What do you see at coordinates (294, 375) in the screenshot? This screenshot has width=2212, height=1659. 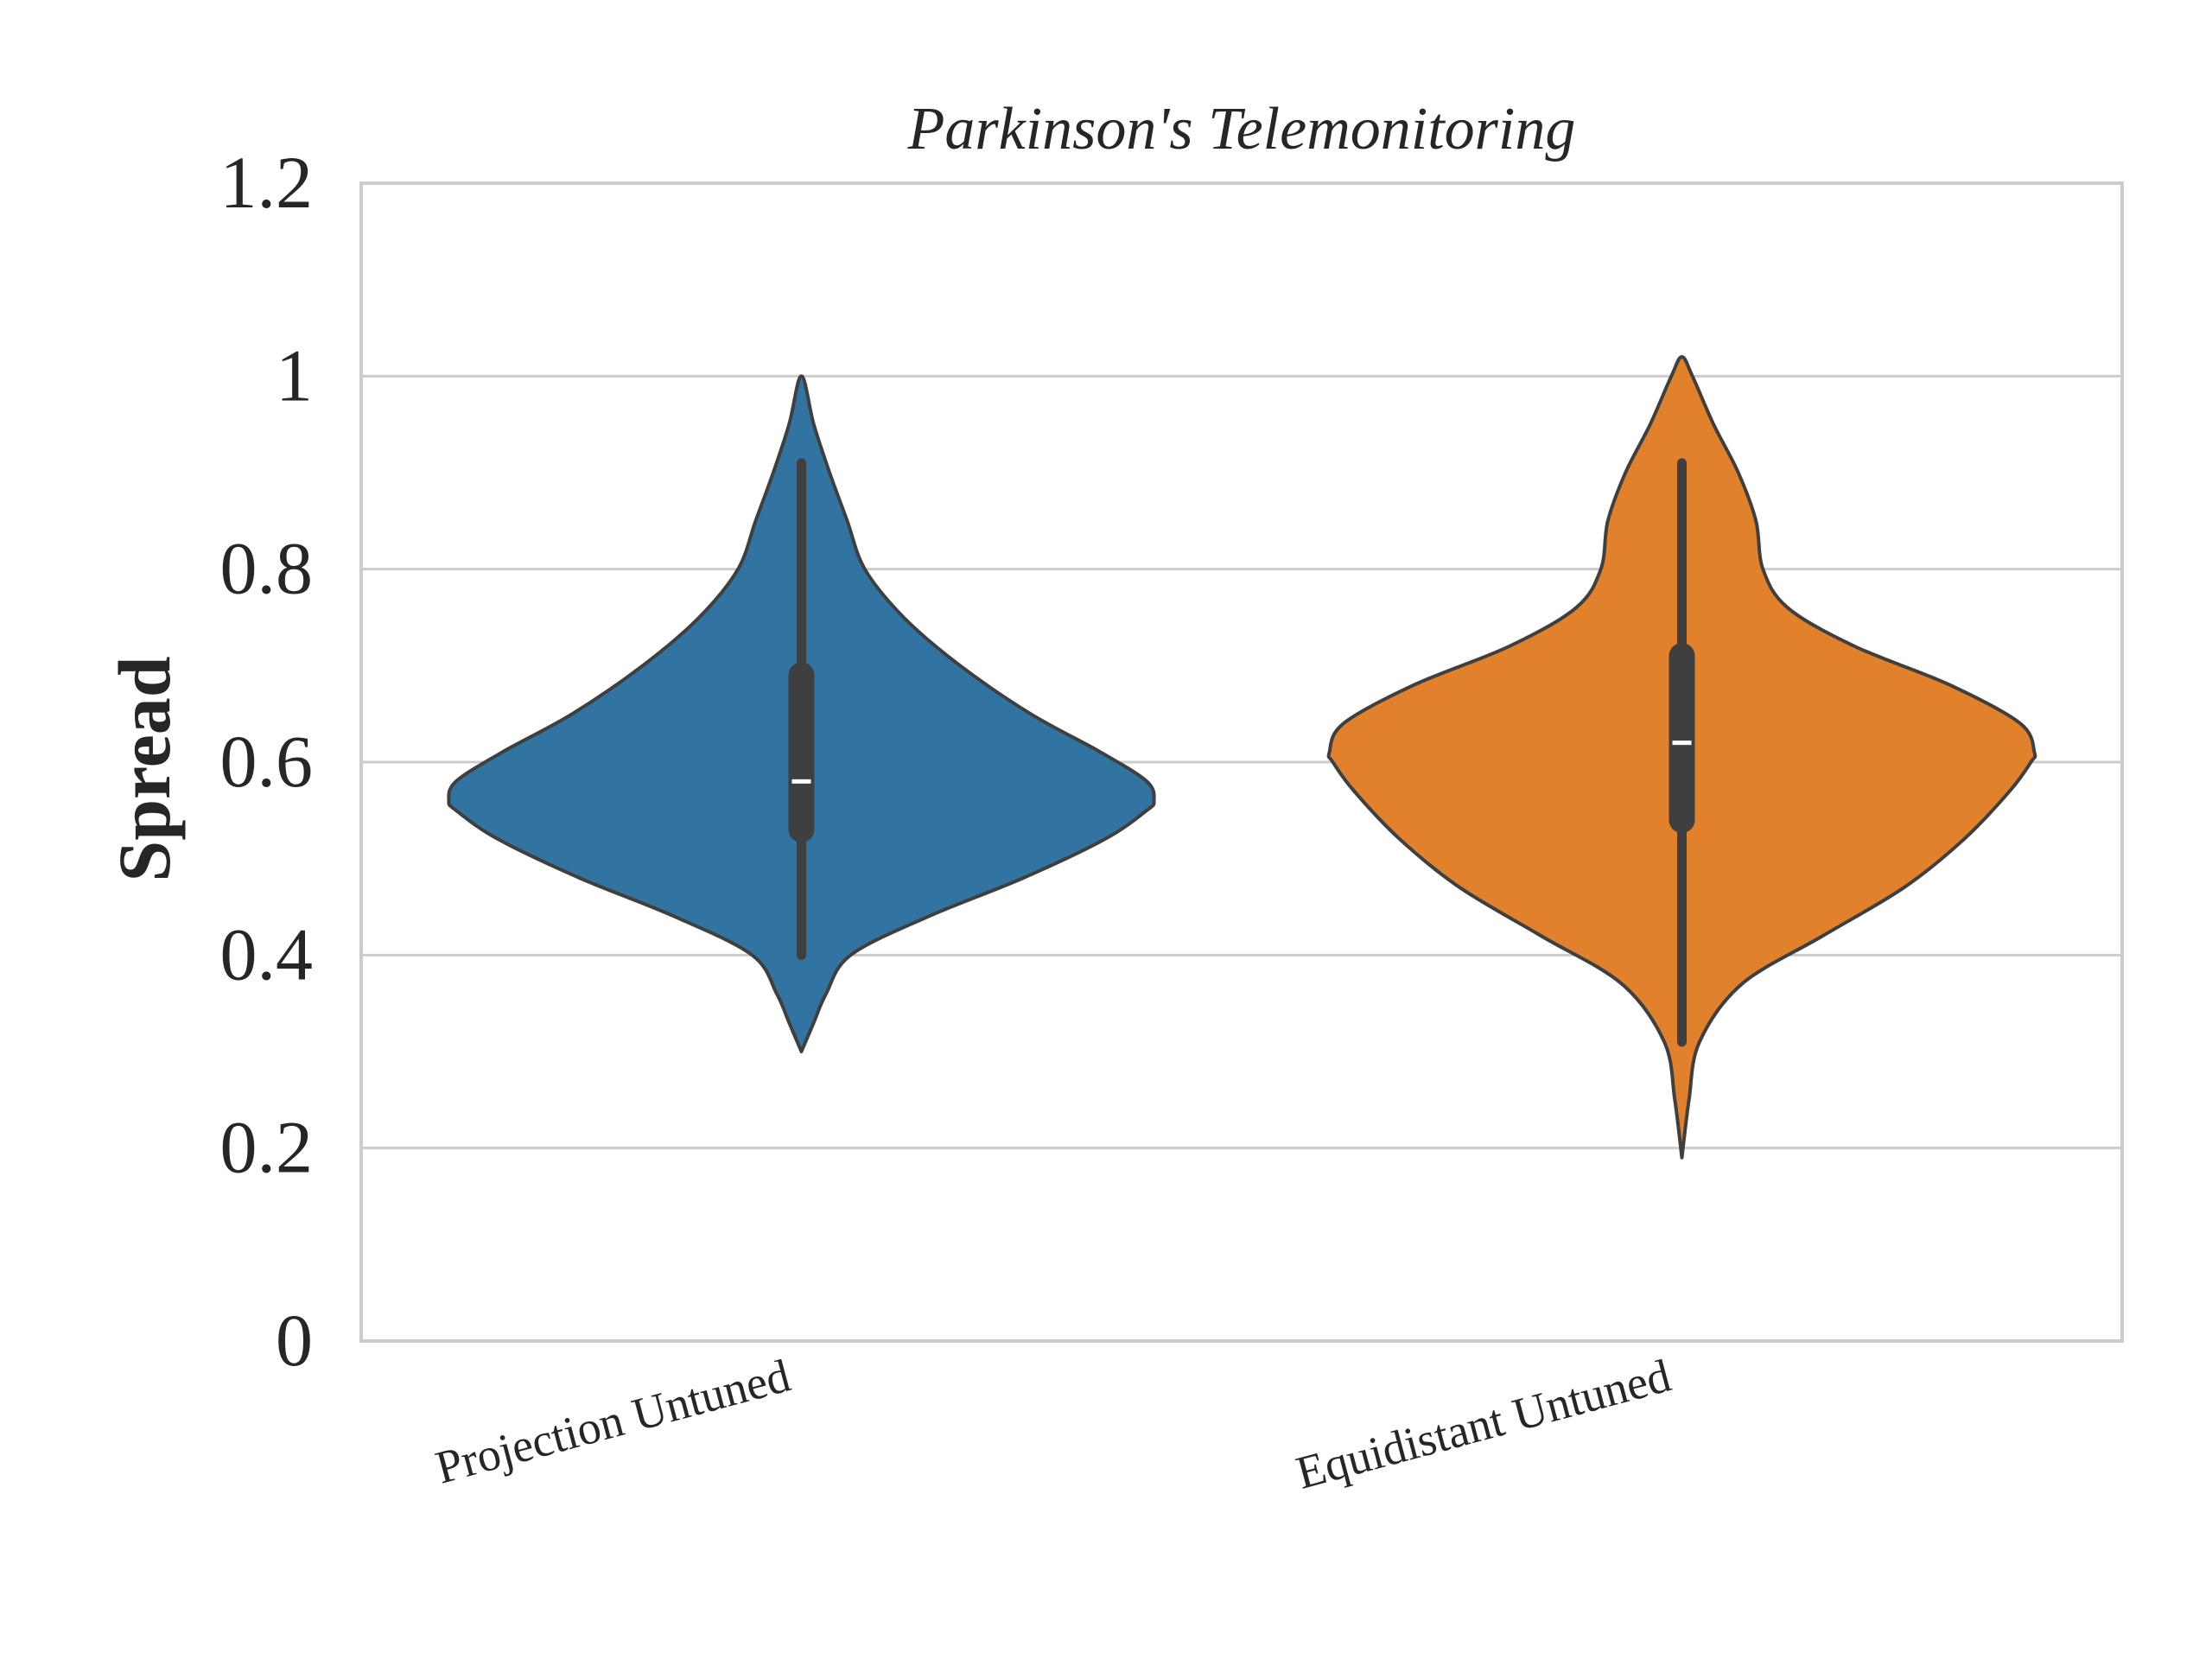 I see `y-tick-label: 1` at bounding box center [294, 375].